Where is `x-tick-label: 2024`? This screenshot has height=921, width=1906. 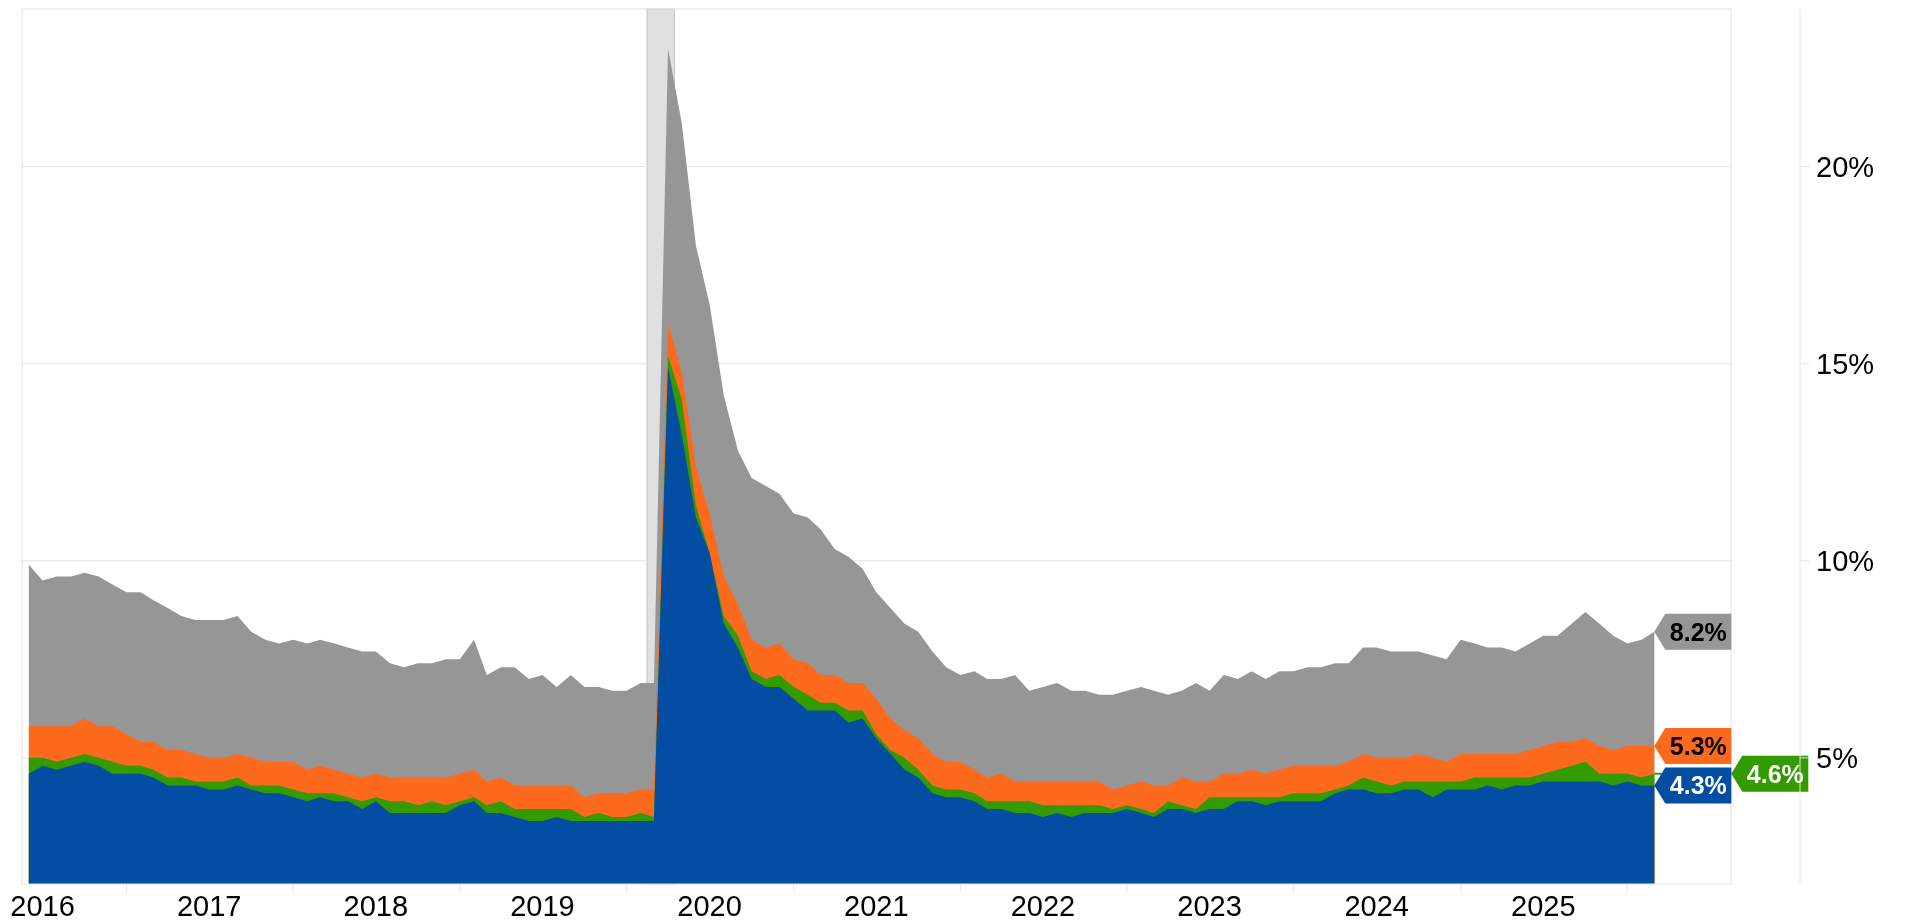 x-tick-label: 2024 is located at coordinates (1376, 905).